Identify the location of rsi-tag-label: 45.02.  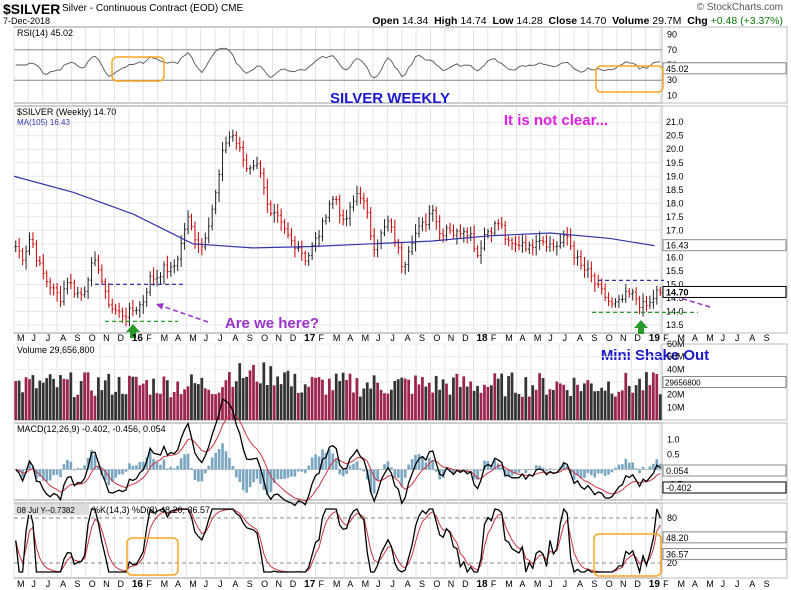
(677, 69).